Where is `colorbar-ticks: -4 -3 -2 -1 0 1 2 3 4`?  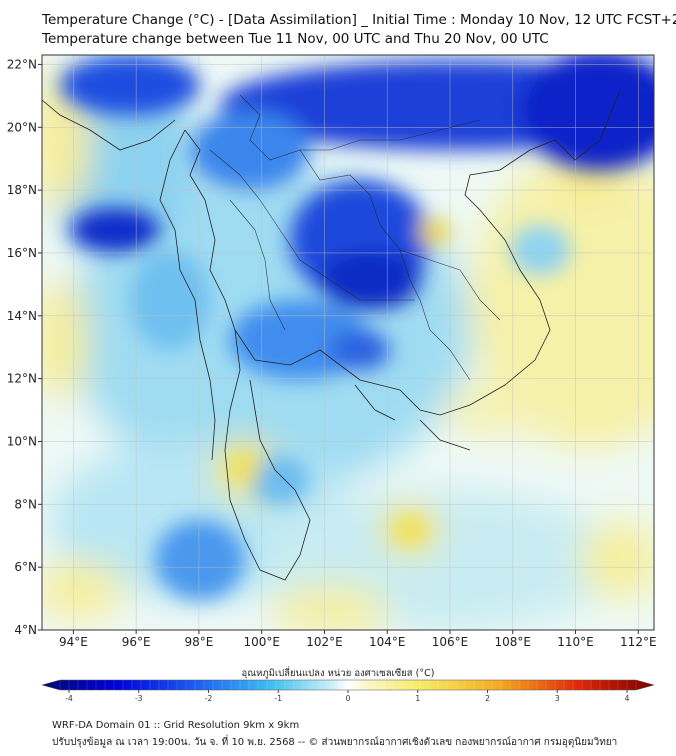
colorbar-ticks: -4 -3 -2 -1 0 1 2 3 4 is located at coordinates (348, 691).